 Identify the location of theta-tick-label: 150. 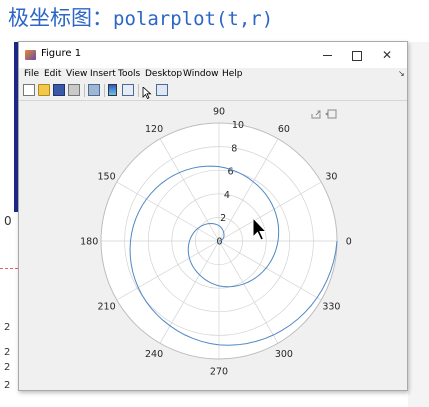
(107, 177).